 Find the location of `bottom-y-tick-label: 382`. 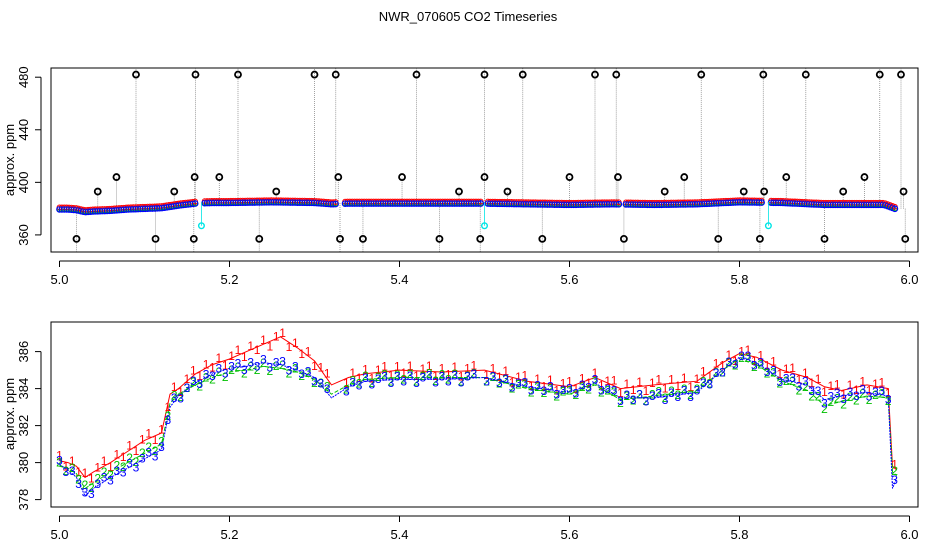

bottom-y-tick-label: 382 is located at coordinates (23, 426).